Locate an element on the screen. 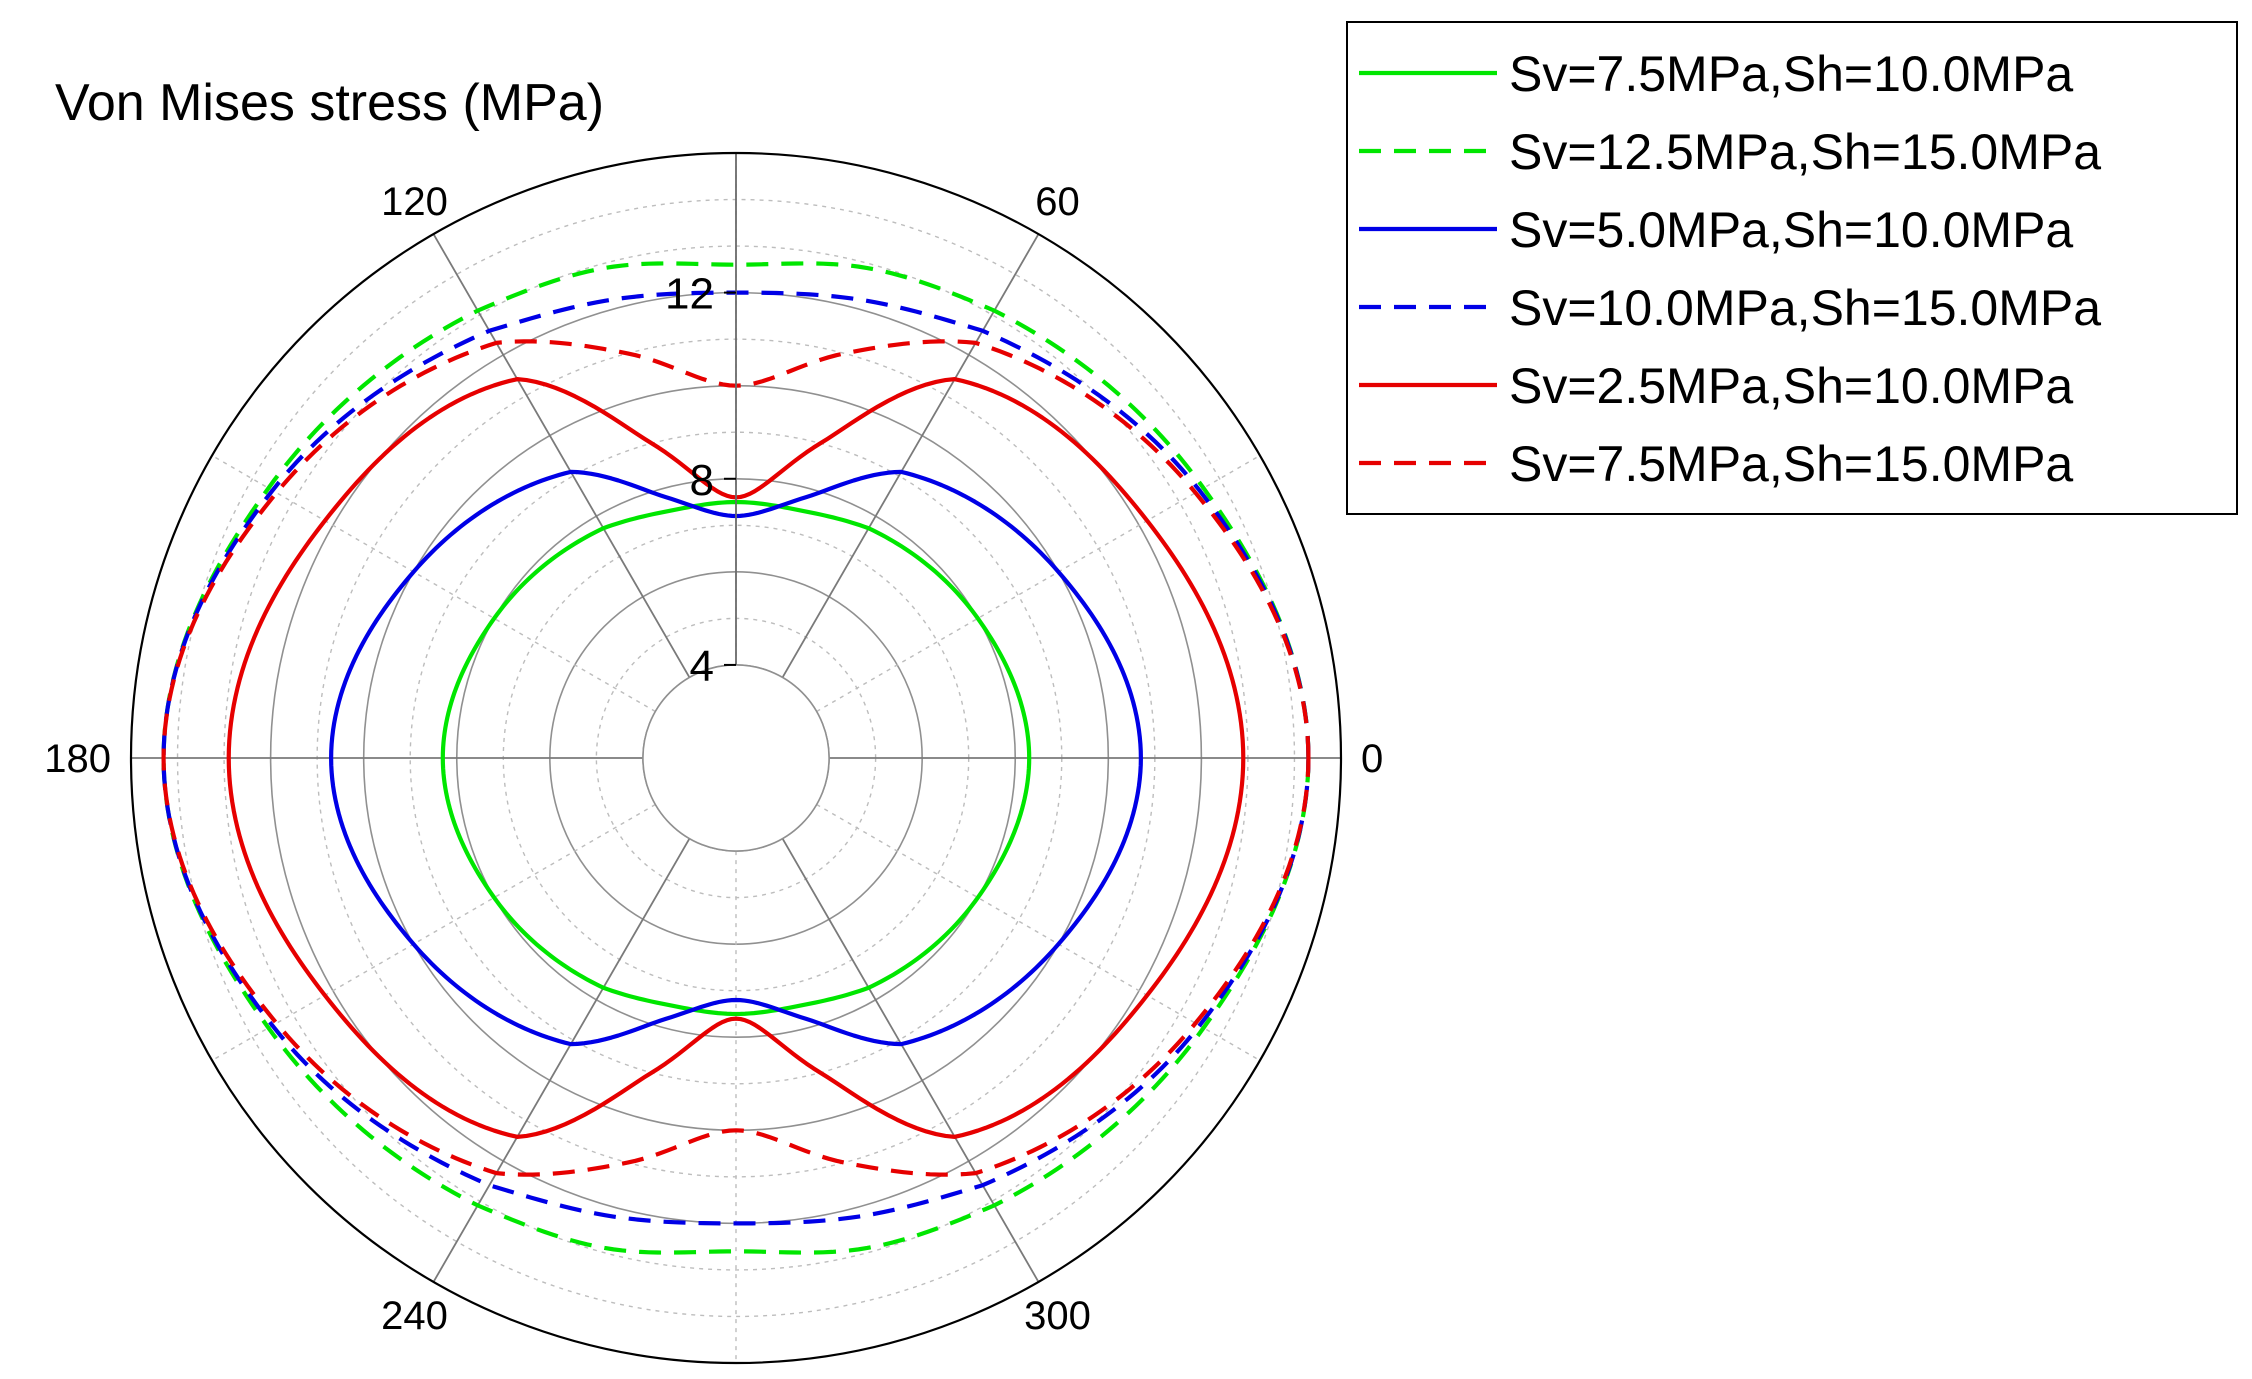  radial-tick-label: 4 is located at coordinates (702, 666).